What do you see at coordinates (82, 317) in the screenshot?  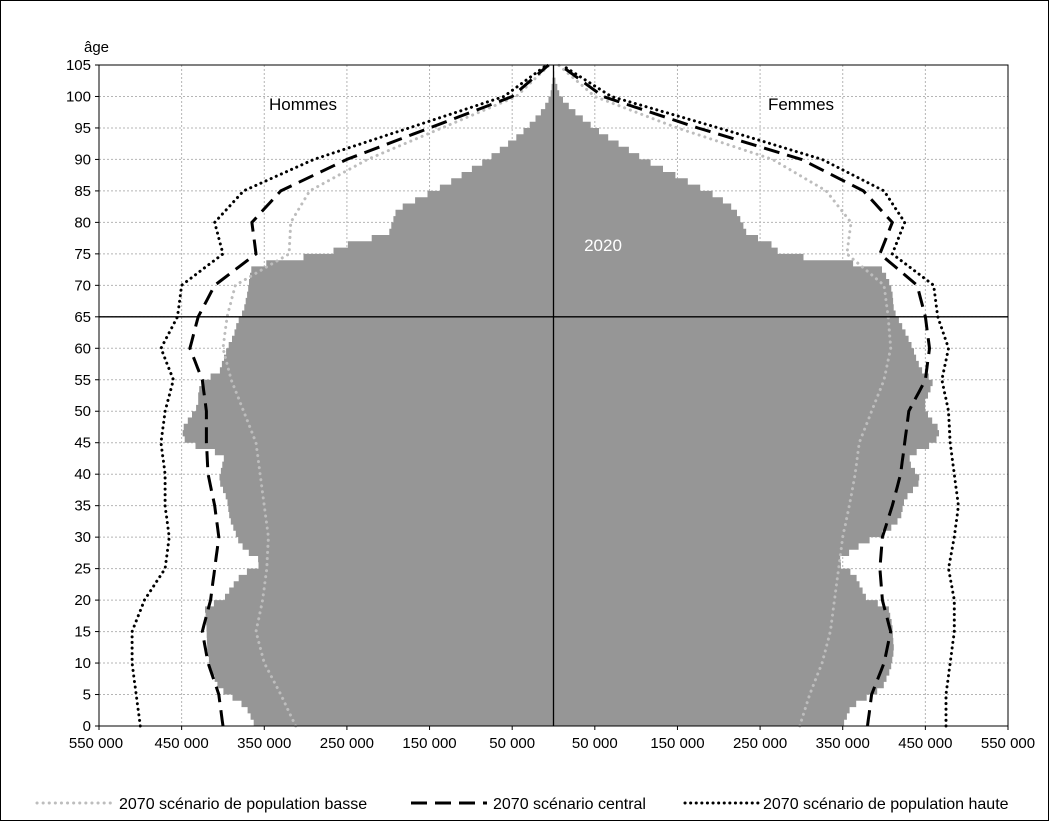 I see `y-tick-label: 65` at bounding box center [82, 317].